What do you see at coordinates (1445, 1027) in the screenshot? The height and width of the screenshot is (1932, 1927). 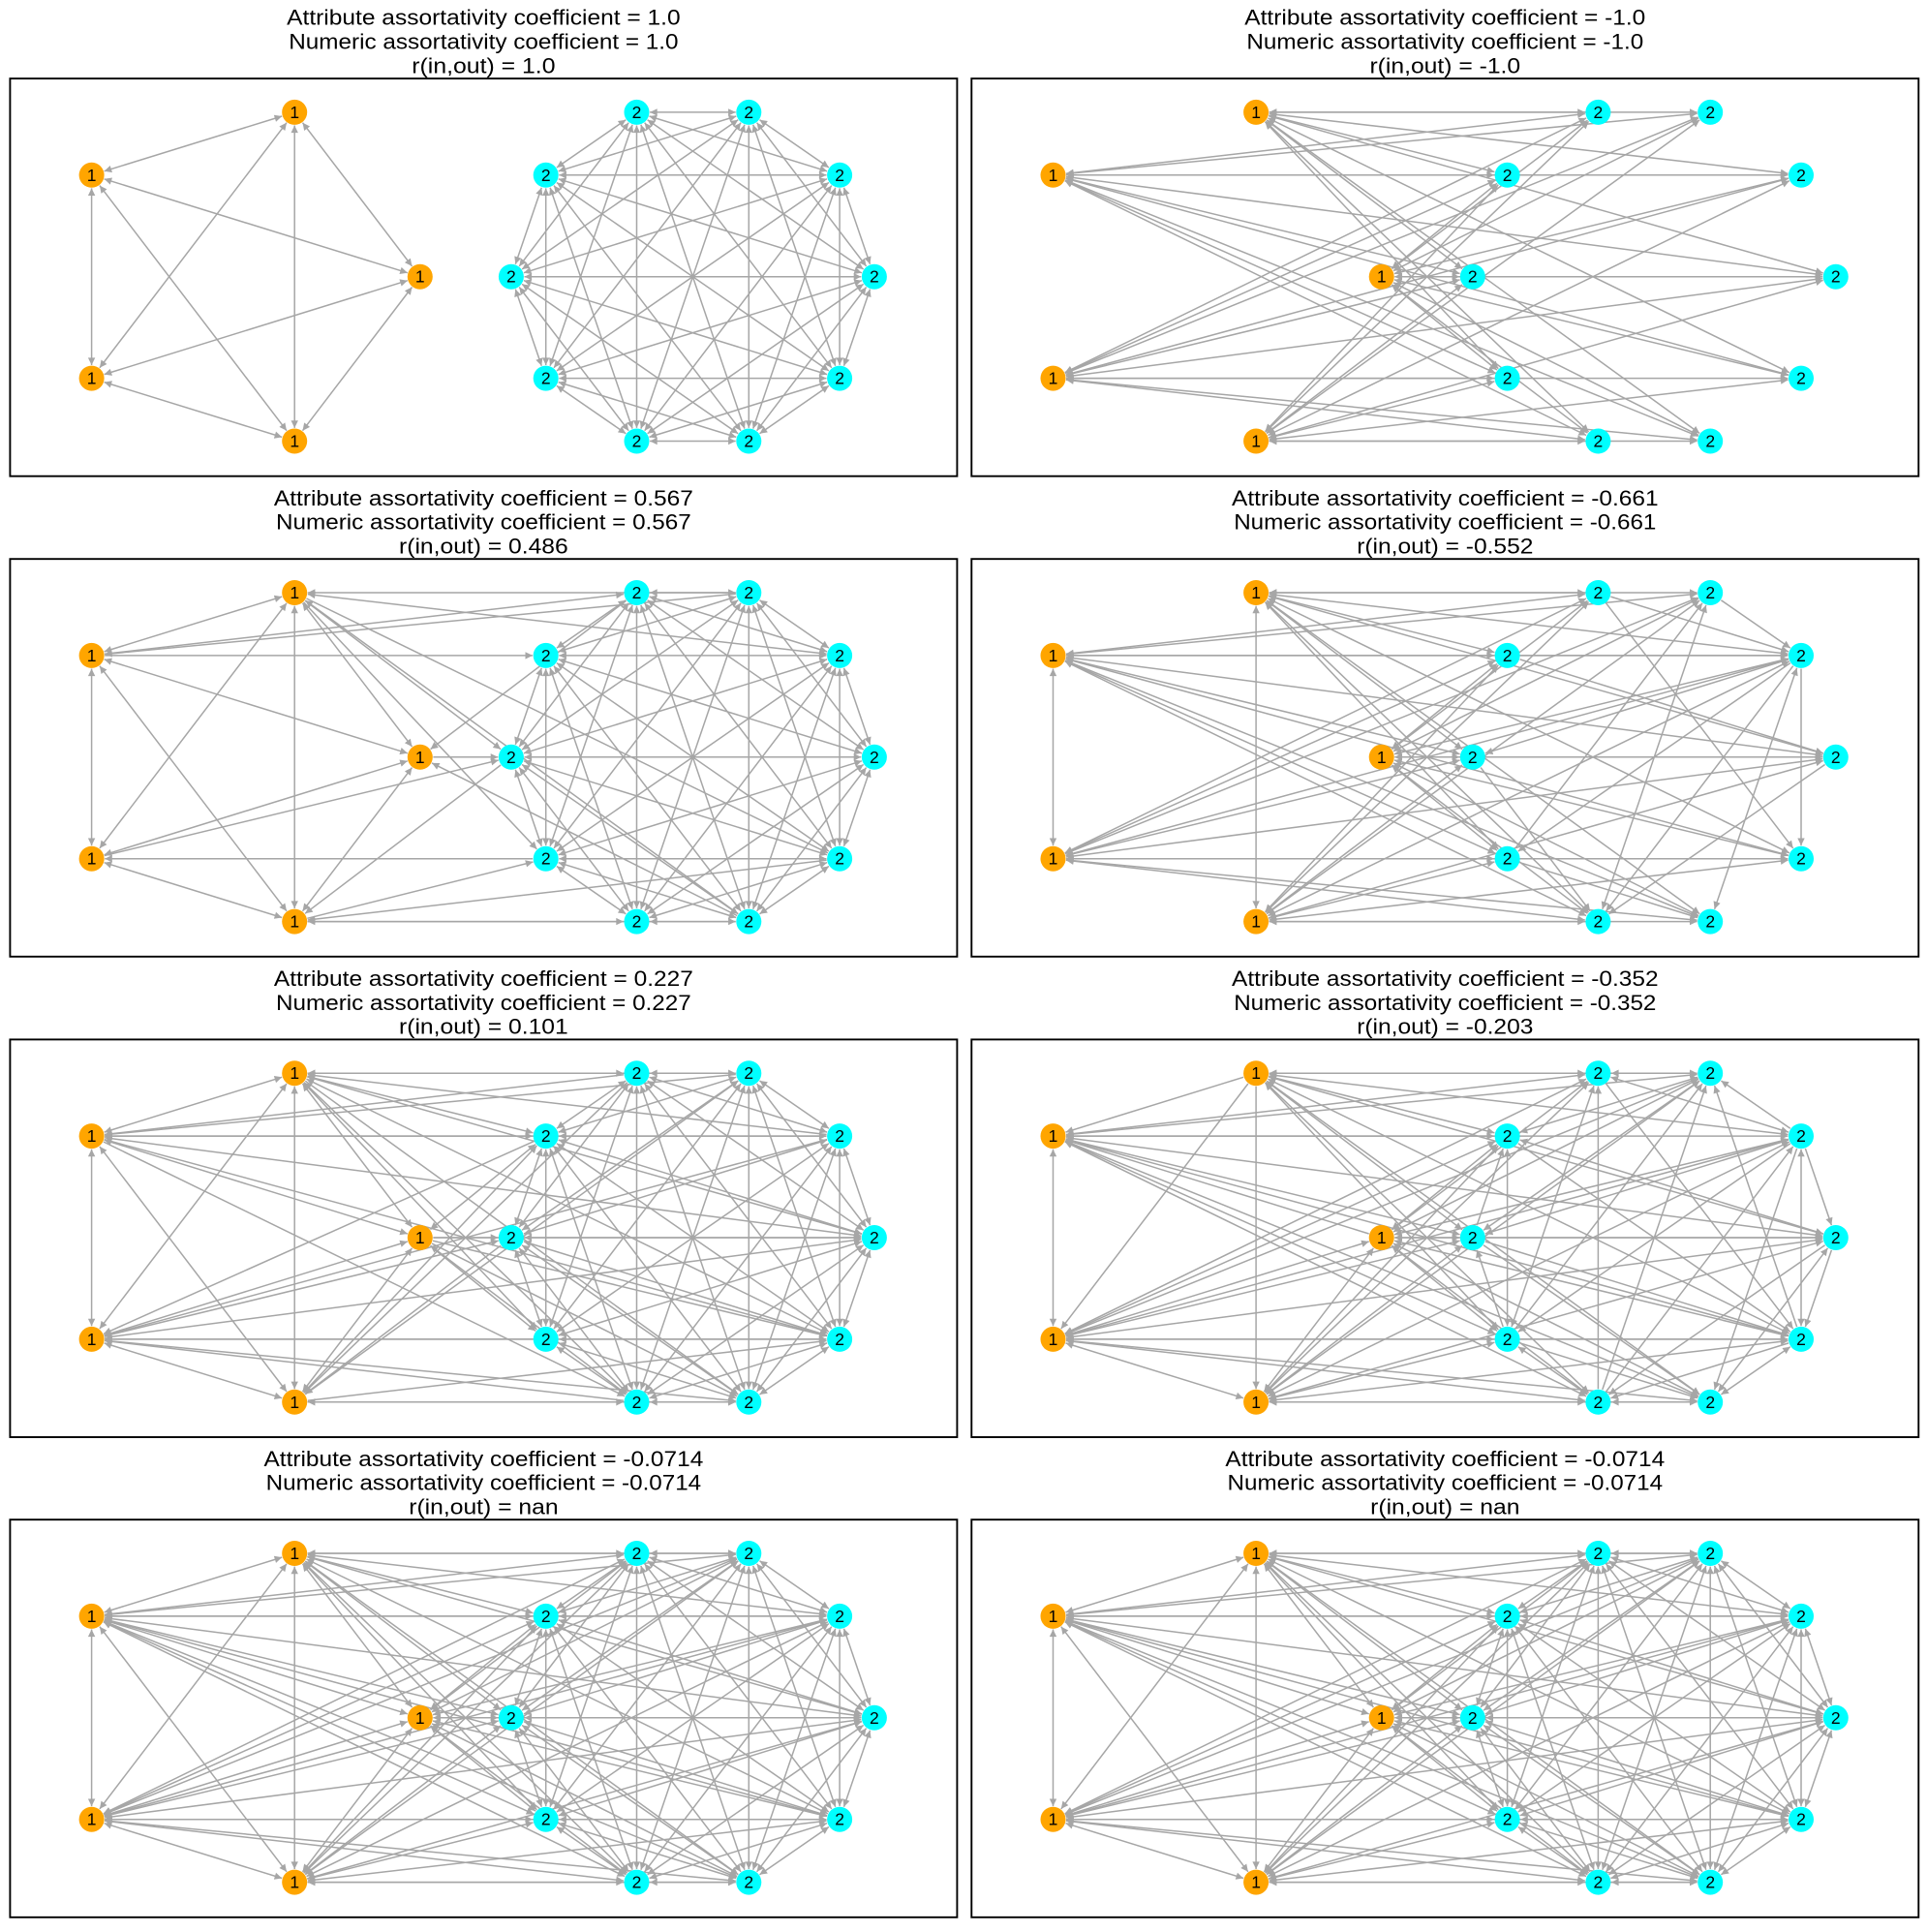 I see `svg-text: r(in,out) = -0.203` at bounding box center [1445, 1027].